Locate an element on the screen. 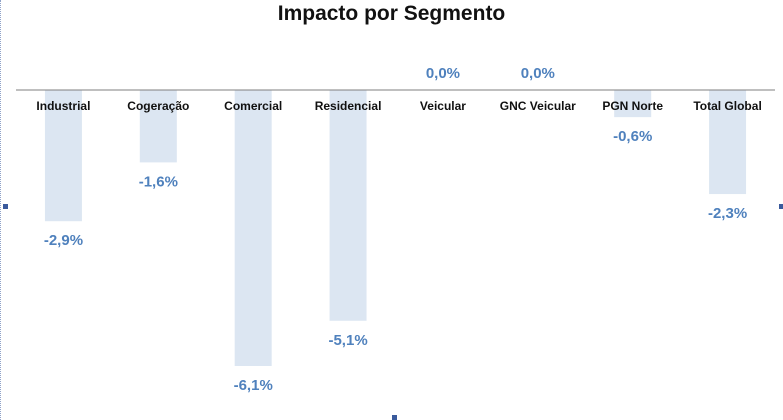 This screenshot has height=420, width=783. category-label-3: Residencial is located at coordinates (348, 106).